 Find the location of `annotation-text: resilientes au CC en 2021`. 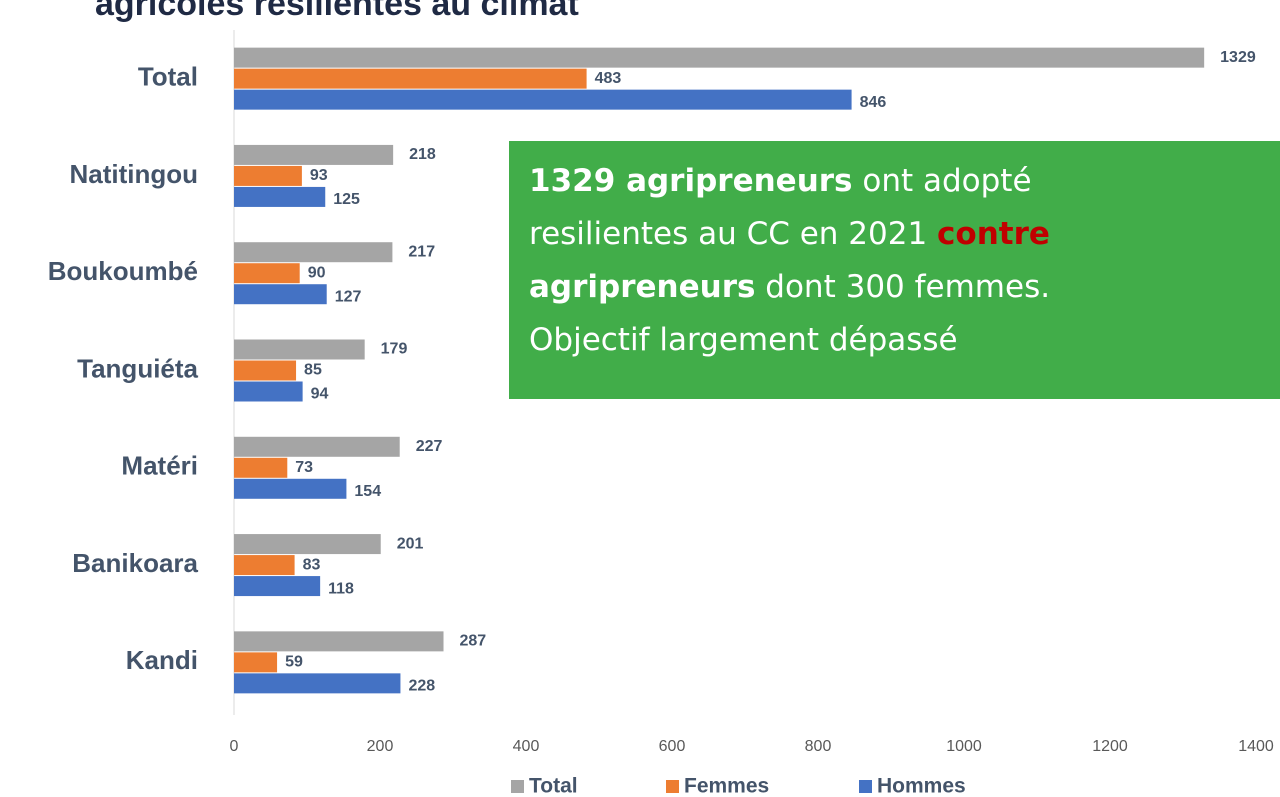

annotation-text: resilientes au CC en 2021 is located at coordinates (733, 234).